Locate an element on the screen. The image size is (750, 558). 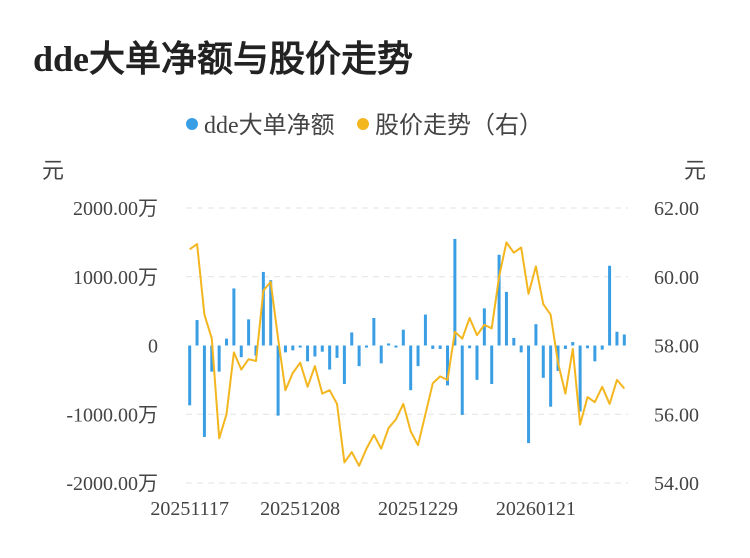
right-tick-label: 58.00 is located at coordinates (676, 347).